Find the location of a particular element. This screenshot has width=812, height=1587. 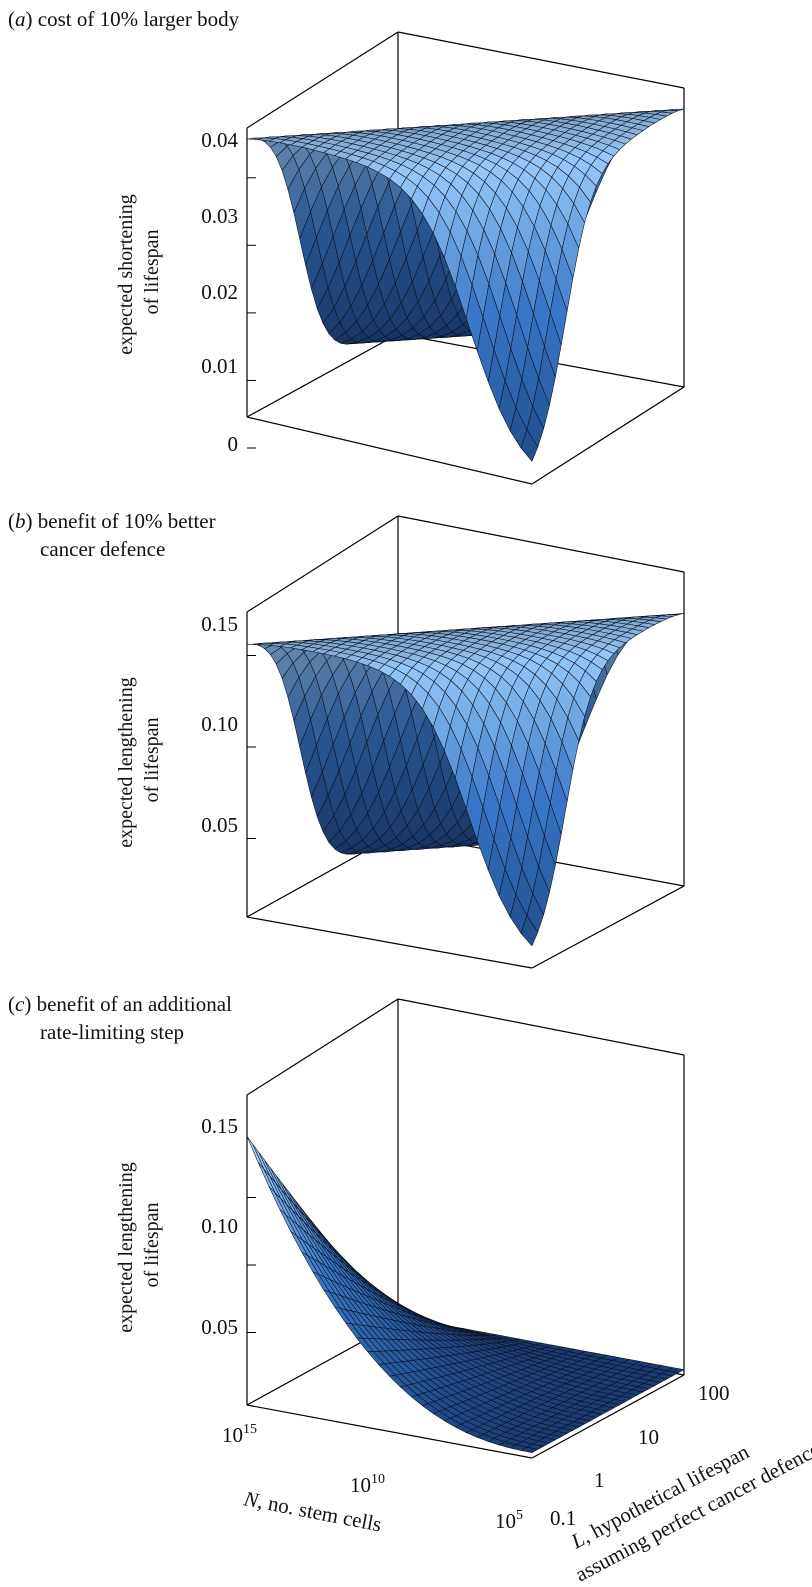

panel-a-ztick-0: 0 is located at coordinates (233, 444).